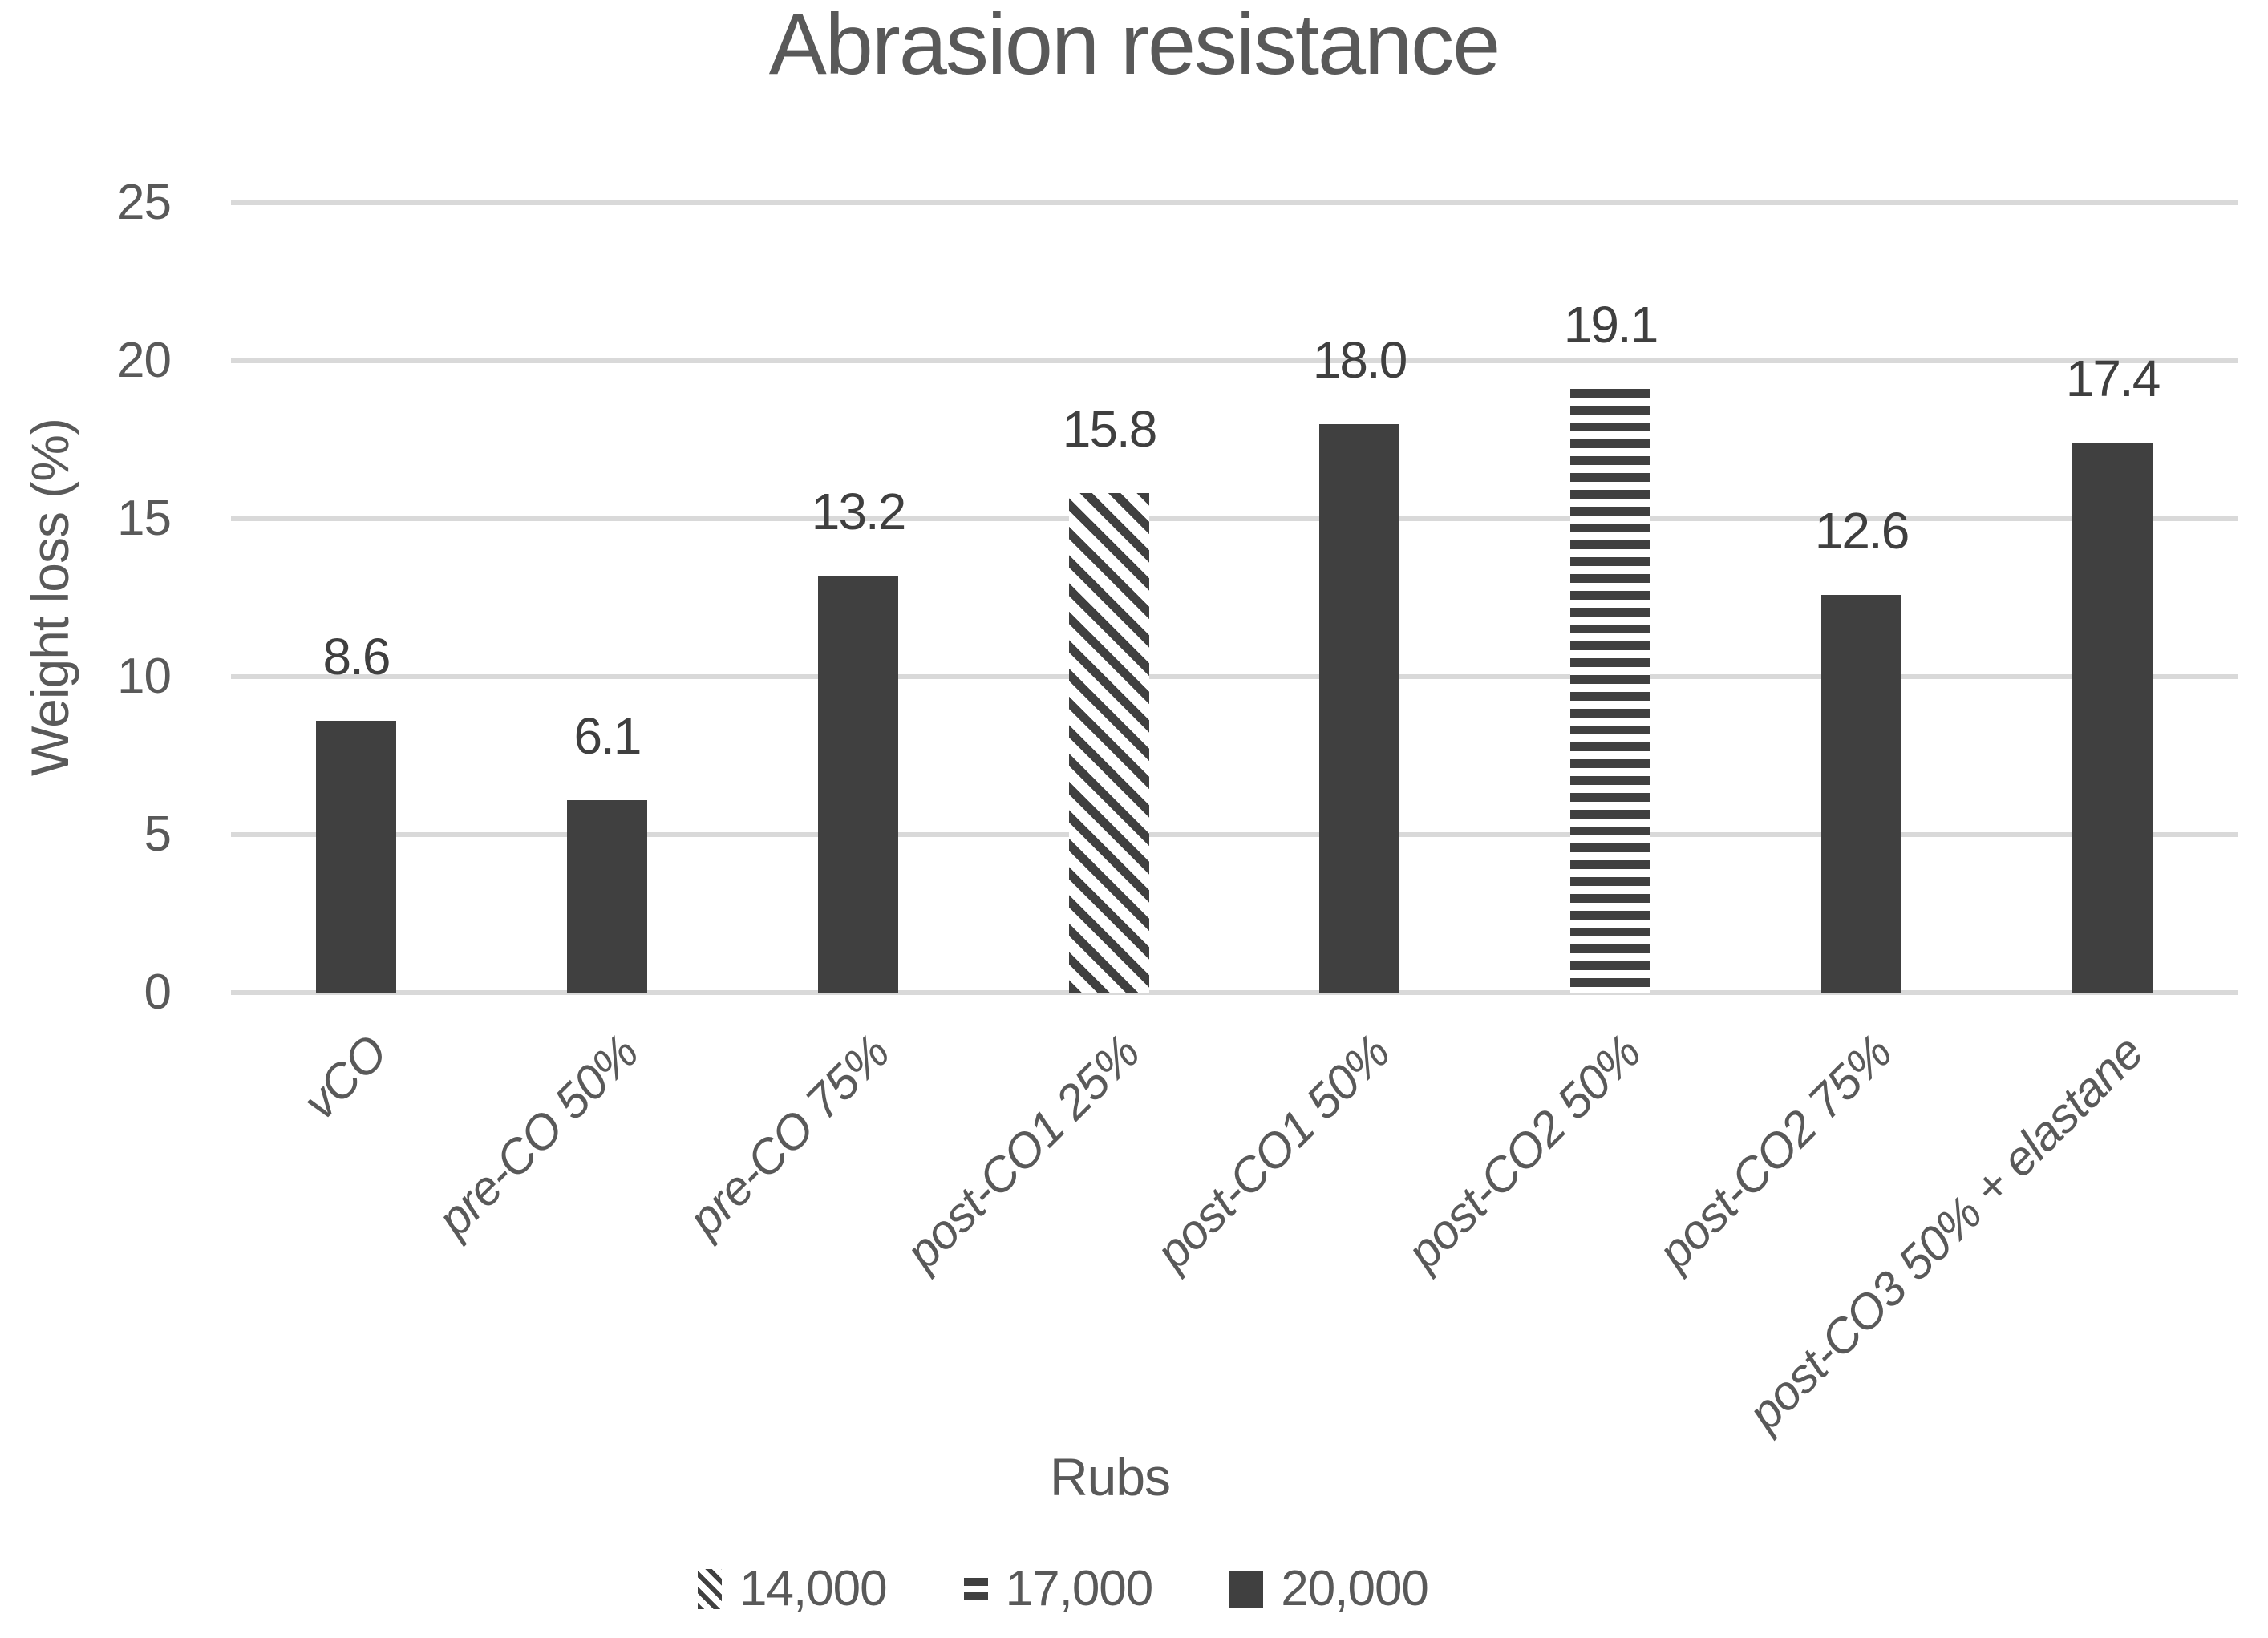  I want to click on x-axis-title: Rubs, so click(1110, 1477).